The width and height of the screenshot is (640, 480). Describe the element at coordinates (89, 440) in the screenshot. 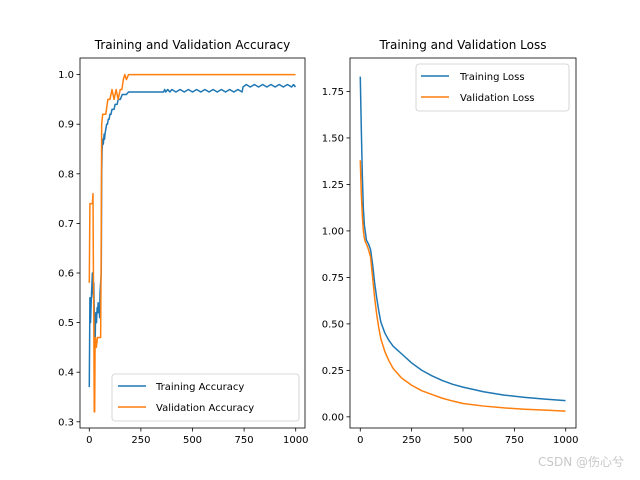

I see `accuracy-x-tick-label: 0` at that location.